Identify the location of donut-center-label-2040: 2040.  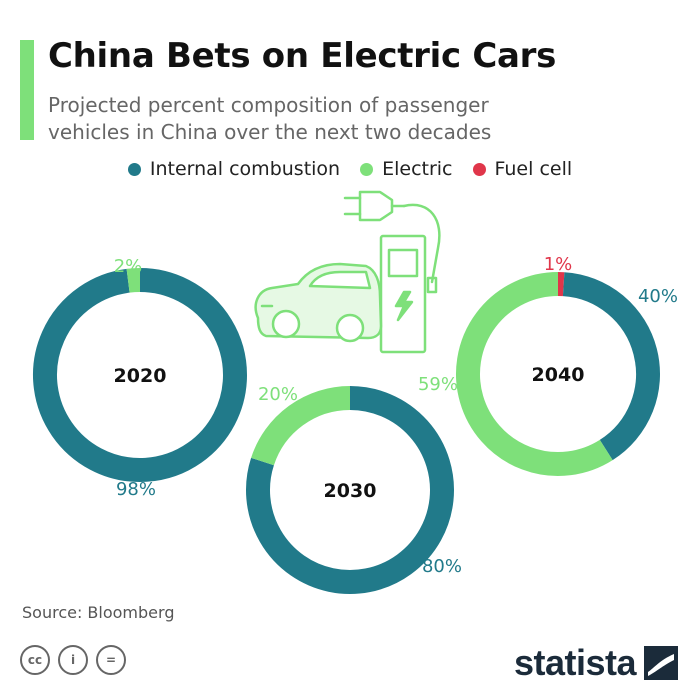
(558, 375).